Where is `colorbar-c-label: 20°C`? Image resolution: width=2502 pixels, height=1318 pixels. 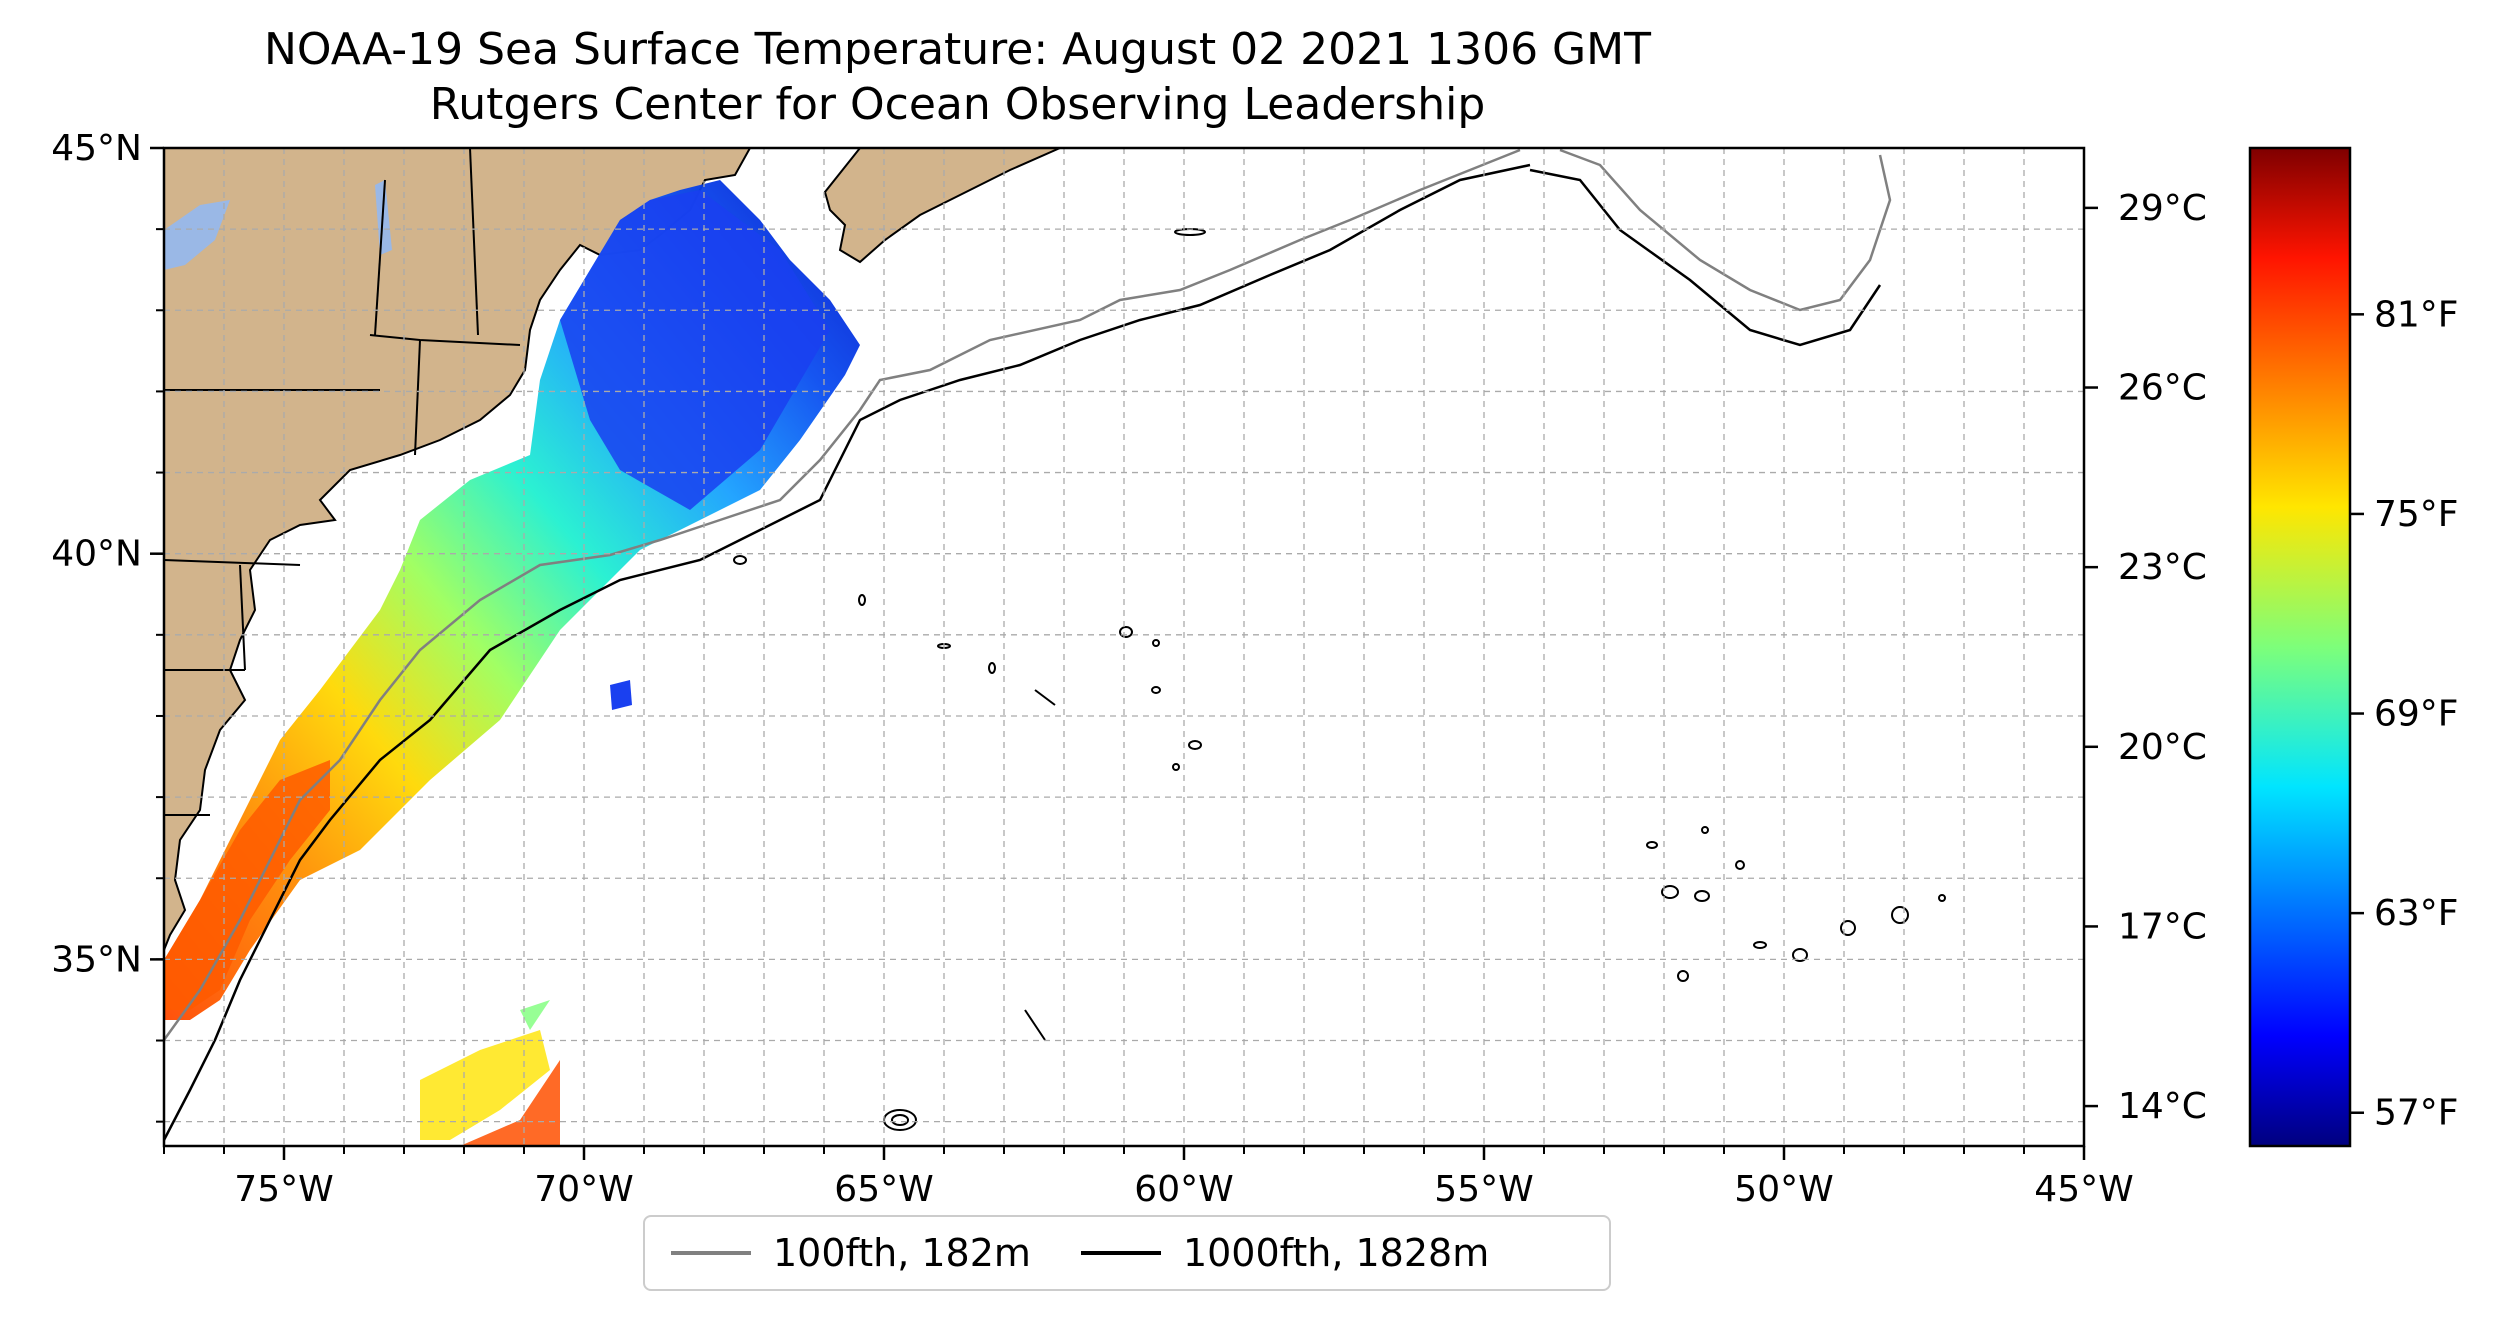 colorbar-c-label: 20°C is located at coordinates (2162, 747).